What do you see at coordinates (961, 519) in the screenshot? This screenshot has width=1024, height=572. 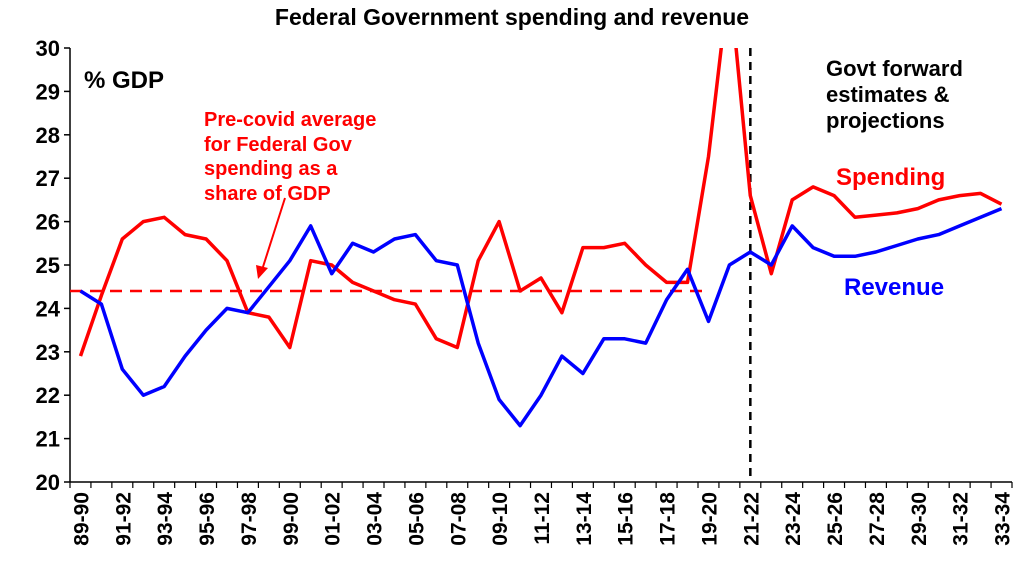 I see `x-tick-label: 31-32` at bounding box center [961, 519].